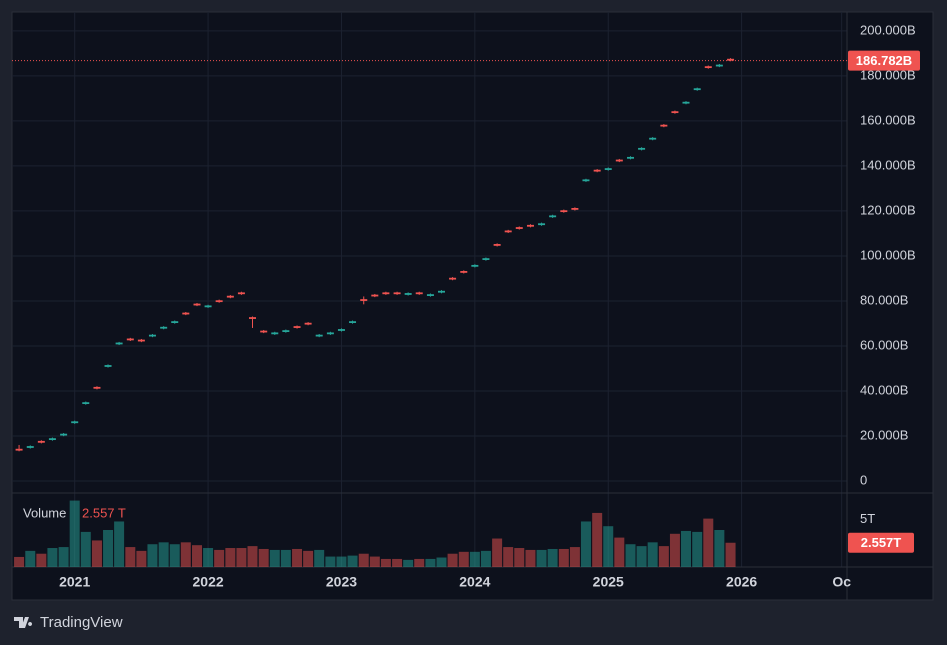  Describe the element at coordinates (23, 622) in the screenshot. I see `logo-icon` at that location.